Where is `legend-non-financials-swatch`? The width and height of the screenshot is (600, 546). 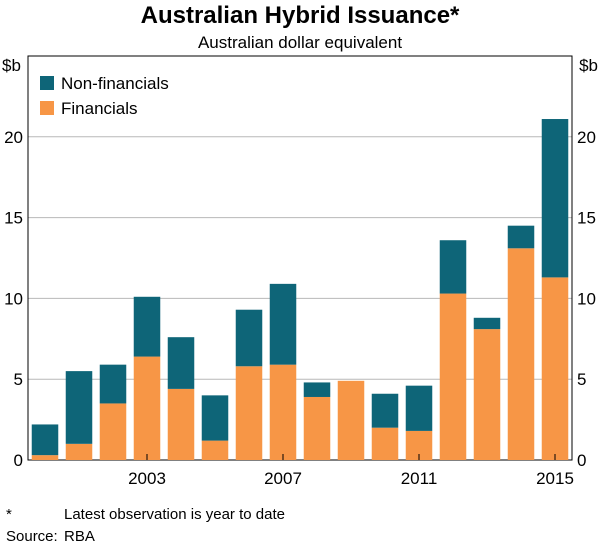
legend-non-financials-swatch is located at coordinates (47, 83).